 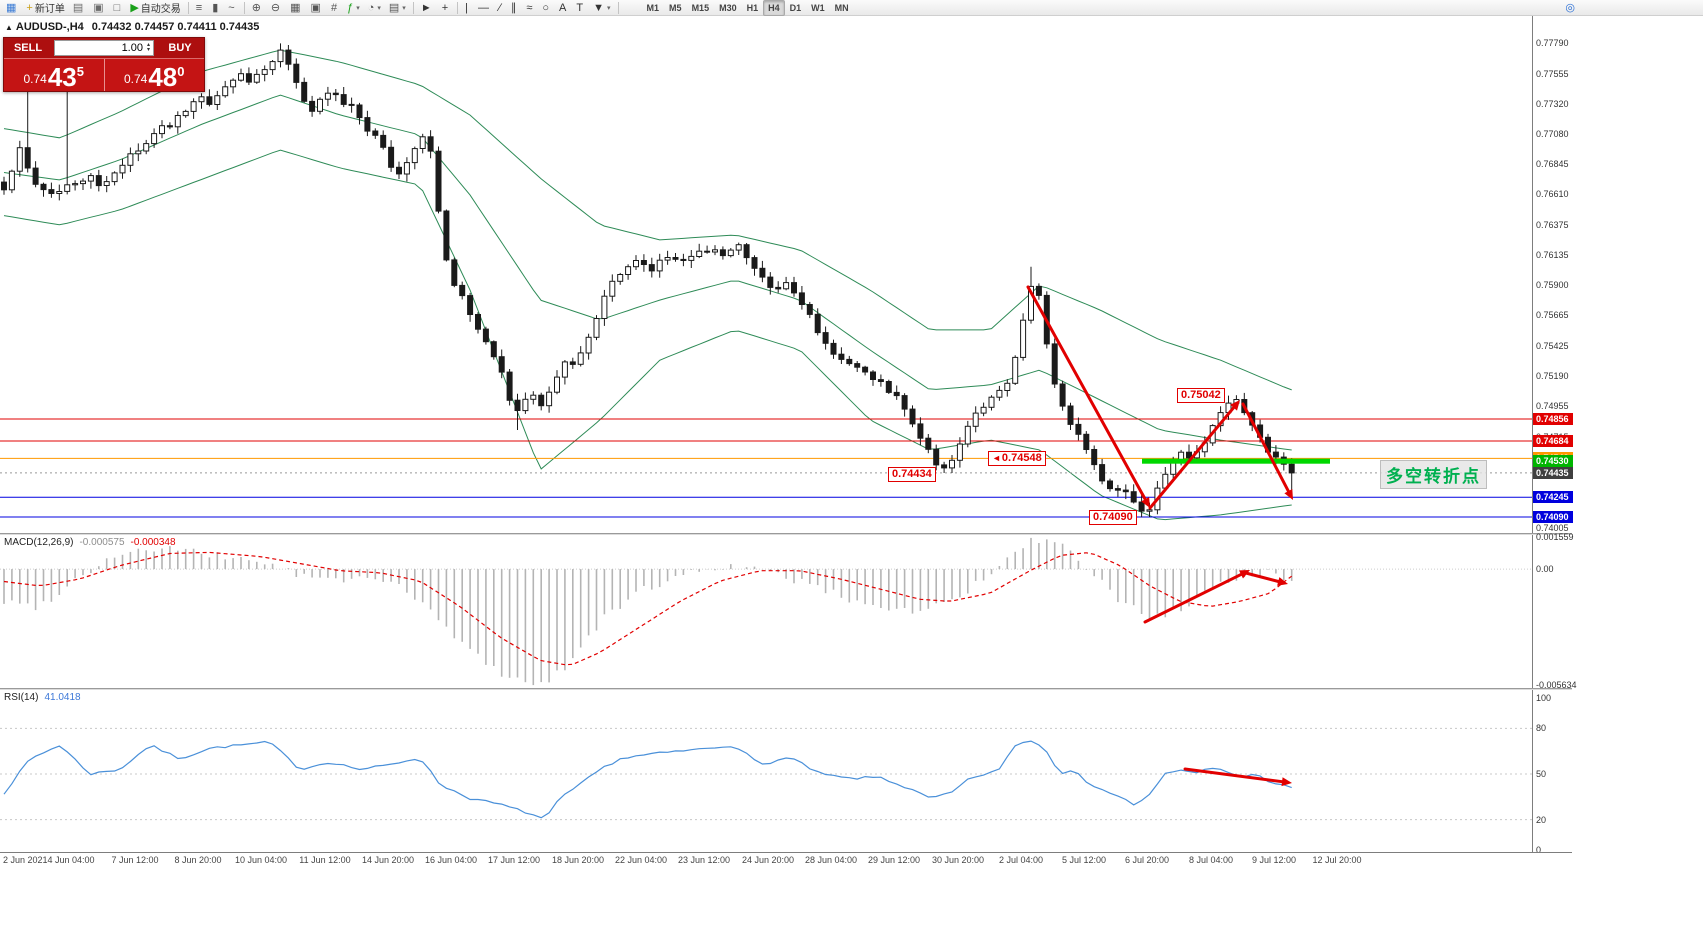 What do you see at coordinates (958, 860) in the screenshot?
I see `time-label: 30 Jun 20:00` at bounding box center [958, 860].